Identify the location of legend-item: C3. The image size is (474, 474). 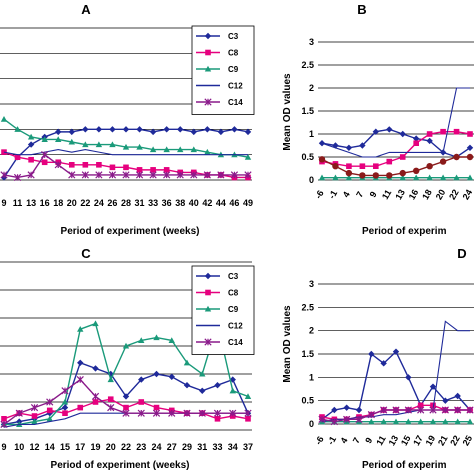
(217, 276).